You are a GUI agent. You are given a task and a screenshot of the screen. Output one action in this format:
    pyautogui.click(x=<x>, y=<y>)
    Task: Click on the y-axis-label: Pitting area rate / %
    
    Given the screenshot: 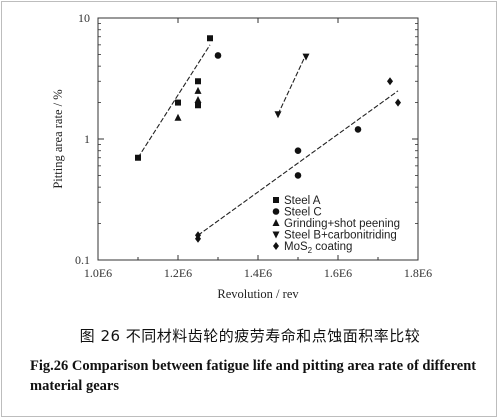 What is the action you would take?
    pyautogui.click(x=58, y=138)
    